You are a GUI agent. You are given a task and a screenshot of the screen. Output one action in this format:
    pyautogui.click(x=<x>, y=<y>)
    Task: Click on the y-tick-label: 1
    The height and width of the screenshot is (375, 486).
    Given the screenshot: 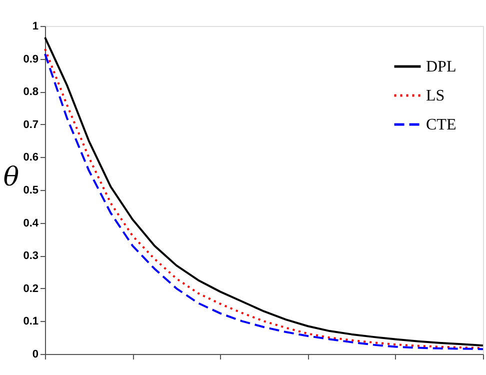 What is the action you would take?
    pyautogui.click(x=35, y=26)
    